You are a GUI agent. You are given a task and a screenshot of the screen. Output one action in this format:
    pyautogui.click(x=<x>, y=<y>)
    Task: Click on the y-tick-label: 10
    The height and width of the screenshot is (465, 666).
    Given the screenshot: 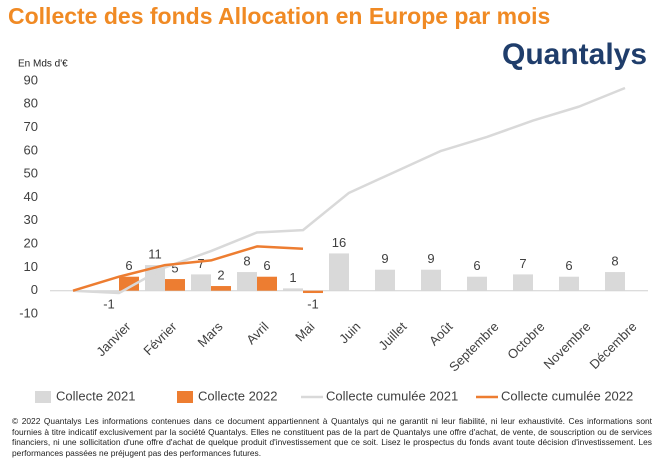 What is the action you would take?
    pyautogui.click(x=31, y=266)
    